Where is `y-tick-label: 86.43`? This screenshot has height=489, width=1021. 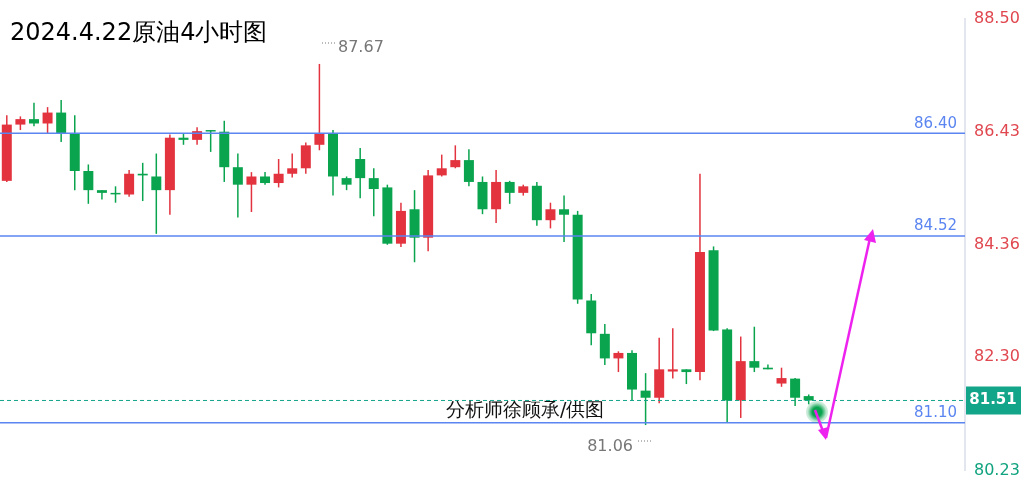 y-tick-label: 86.43 is located at coordinates (997, 130).